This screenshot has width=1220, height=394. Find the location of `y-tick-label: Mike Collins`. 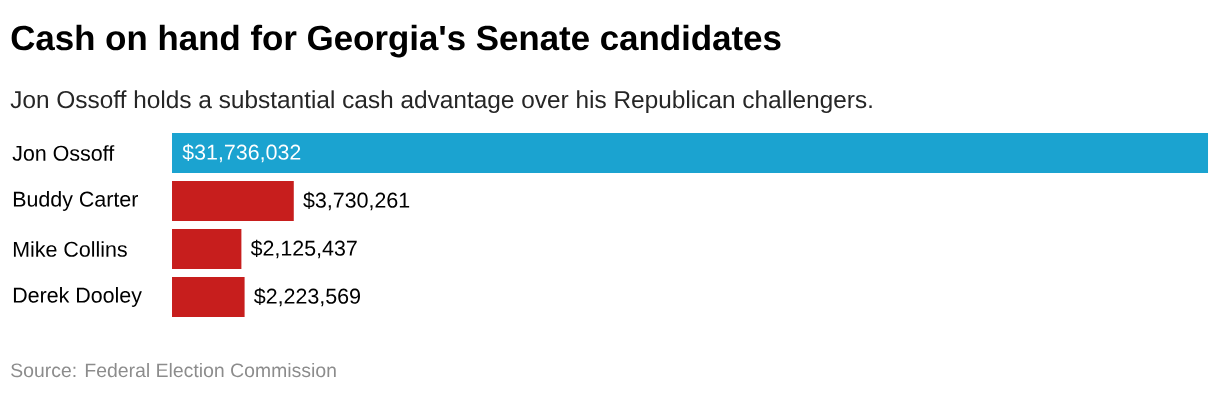

y-tick-label: Mike Collins is located at coordinates (70, 249).